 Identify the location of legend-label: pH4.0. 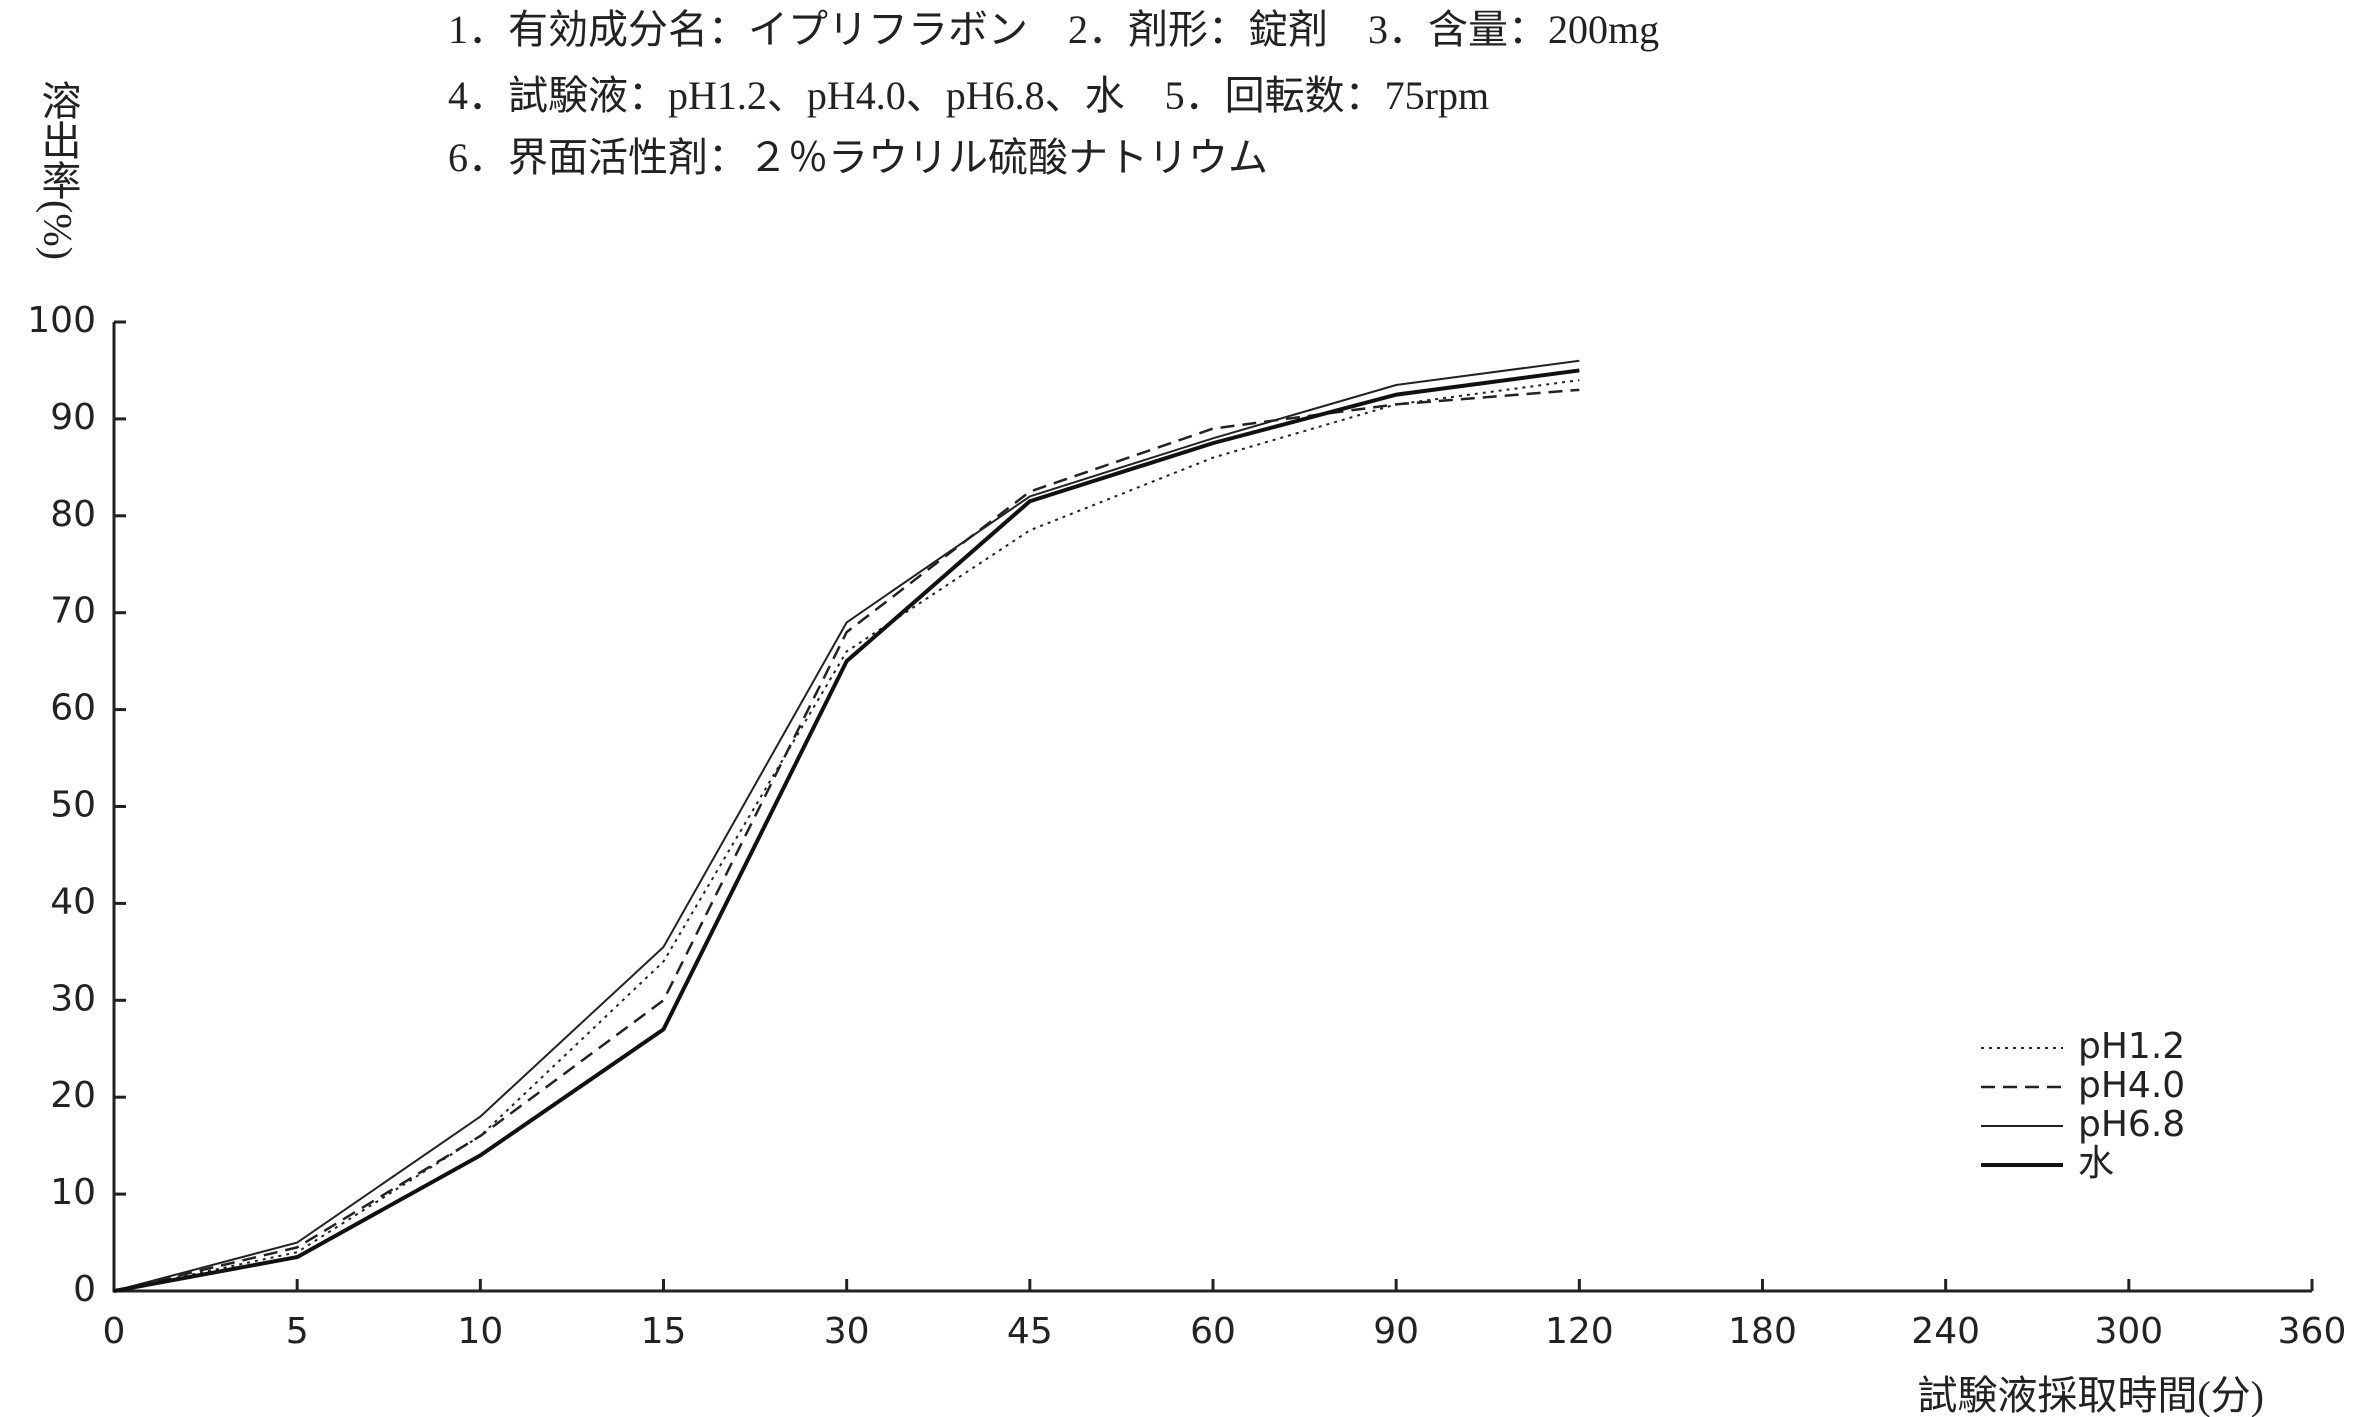
(2131, 1085).